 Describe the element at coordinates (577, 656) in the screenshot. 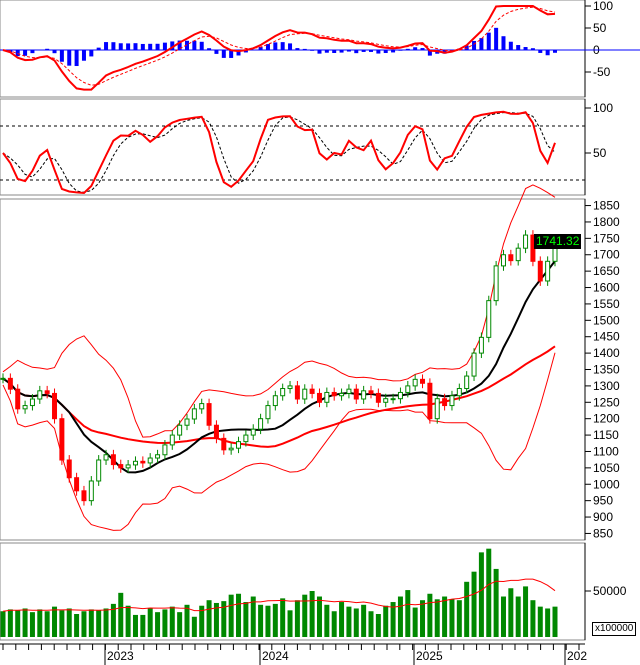

I see `x-axis-label-202: 202` at that location.